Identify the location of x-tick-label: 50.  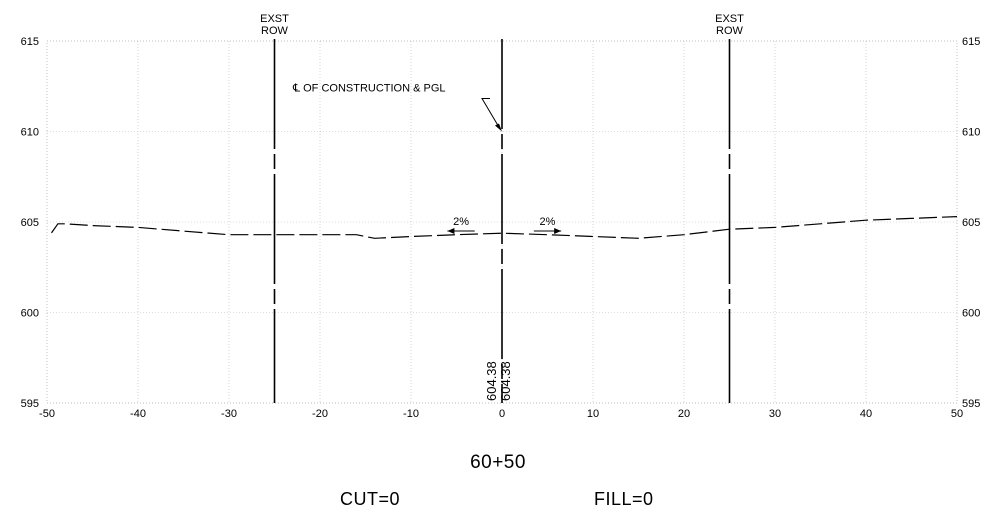
(957, 414).